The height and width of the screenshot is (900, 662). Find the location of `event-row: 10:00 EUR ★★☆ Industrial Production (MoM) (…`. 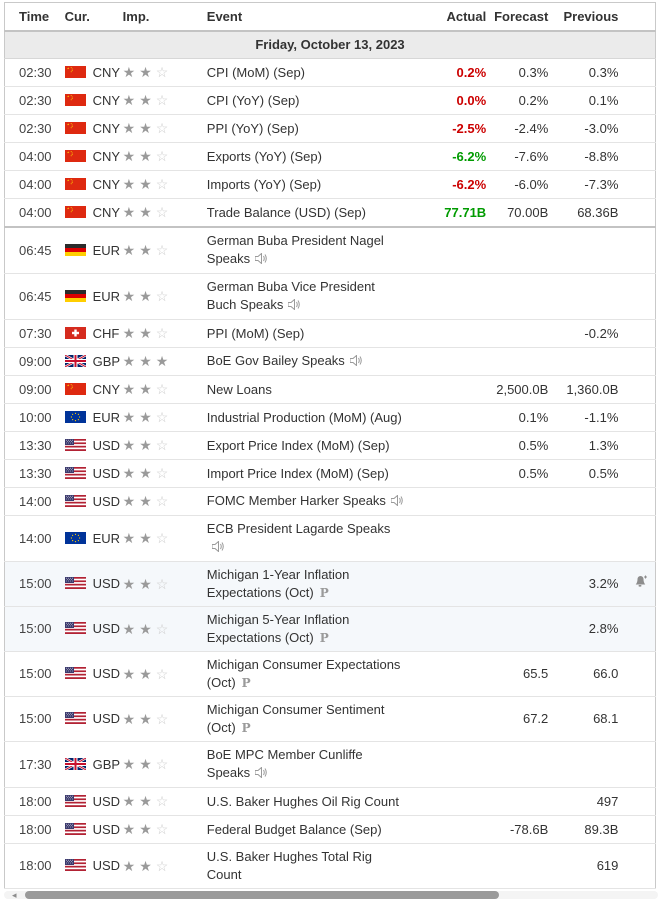

event-row: 10:00 EUR ★★☆ Industrial Production (MoM) (… is located at coordinates (330, 417).